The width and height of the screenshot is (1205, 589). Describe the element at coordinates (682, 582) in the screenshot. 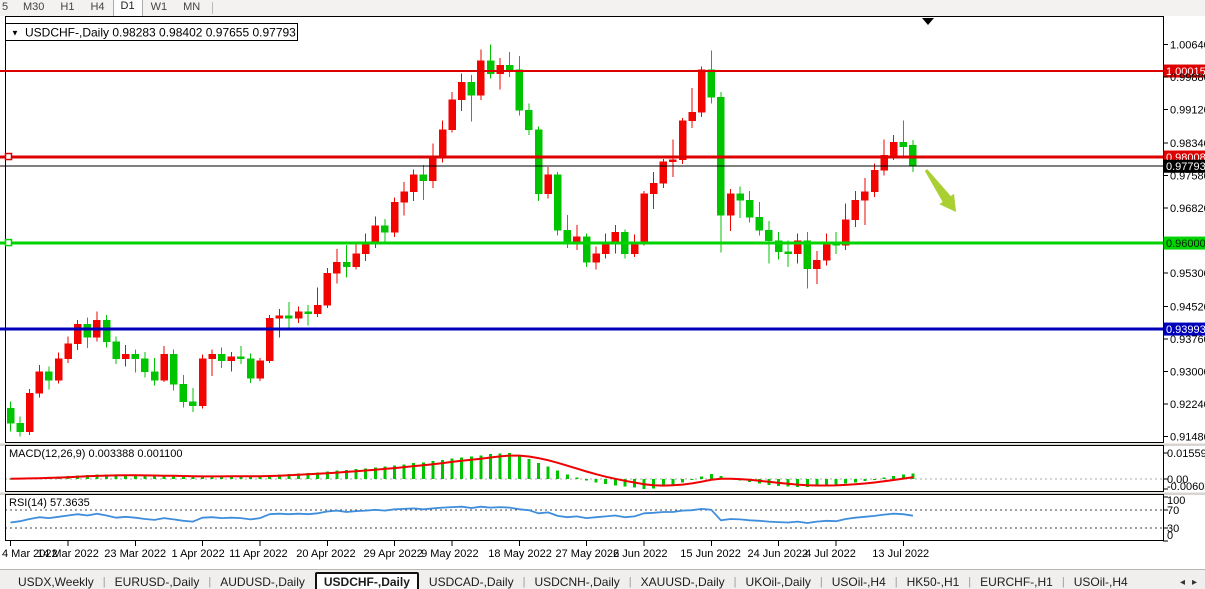

I see `tab-xauusd-daily: XAUUSD-,Daily` at that location.